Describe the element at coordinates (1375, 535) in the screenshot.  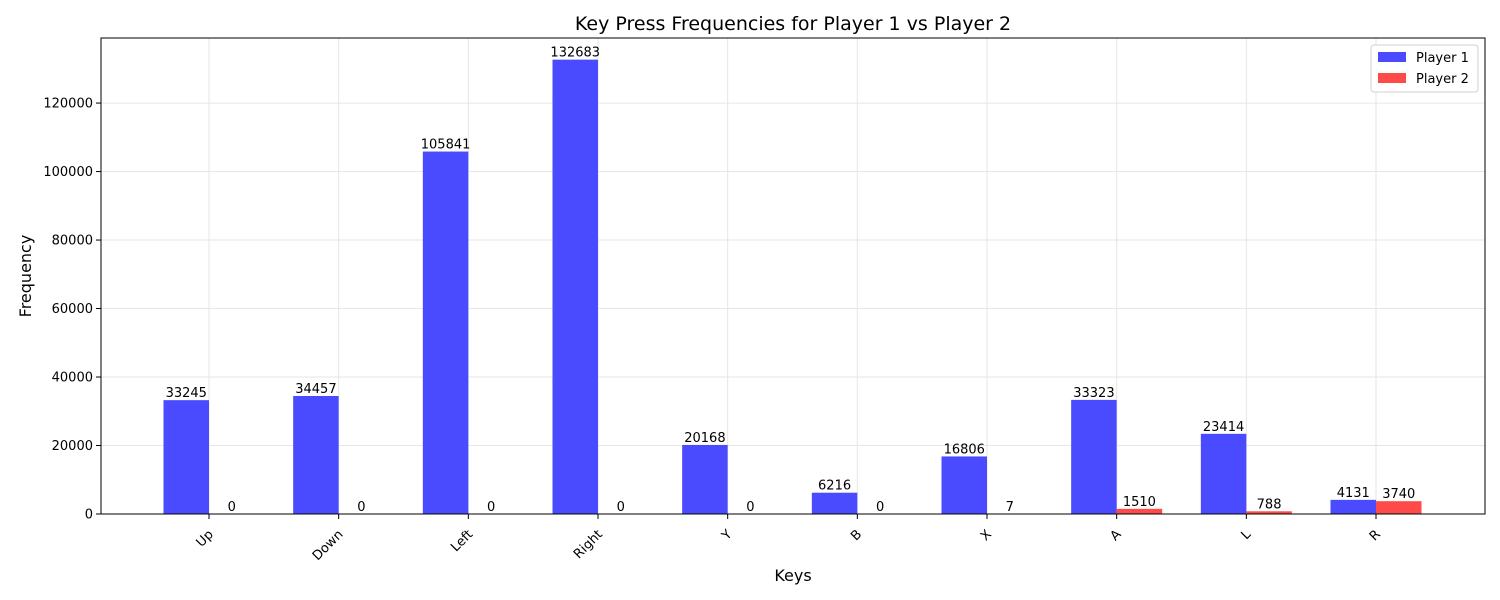
I see `x-tick-label: R` at that location.